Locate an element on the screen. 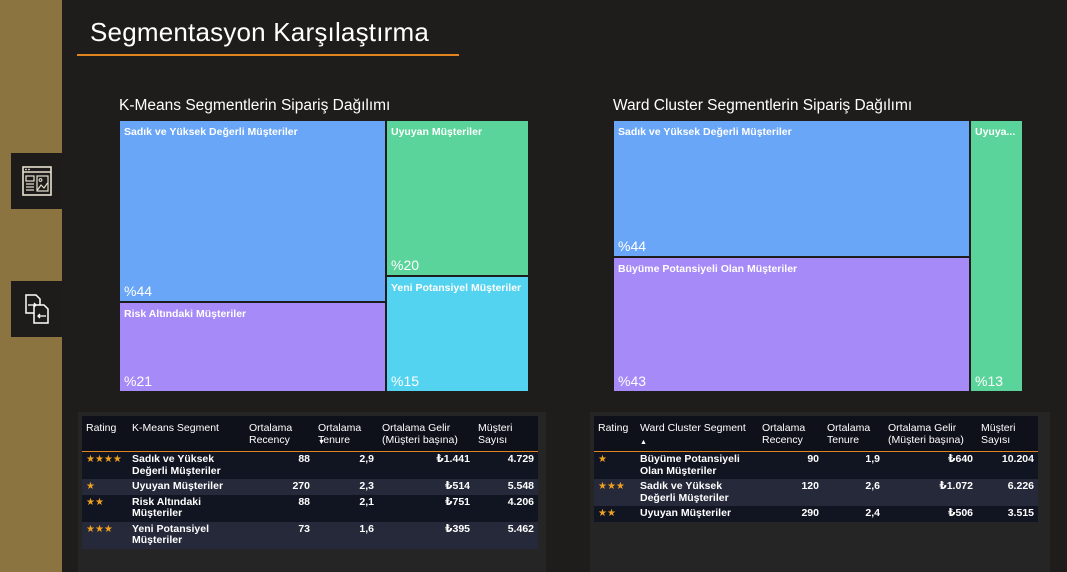 The image size is (1067, 572). recency-cell: 290 is located at coordinates (790, 514).